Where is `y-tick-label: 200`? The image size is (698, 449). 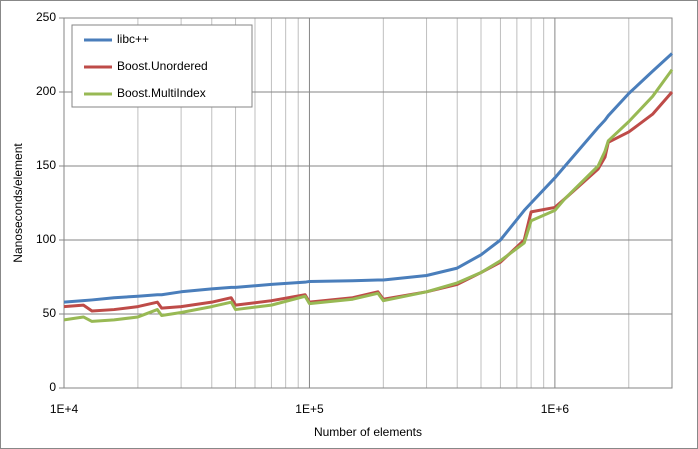 y-tick-label: 200 is located at coordinates (46, 91).